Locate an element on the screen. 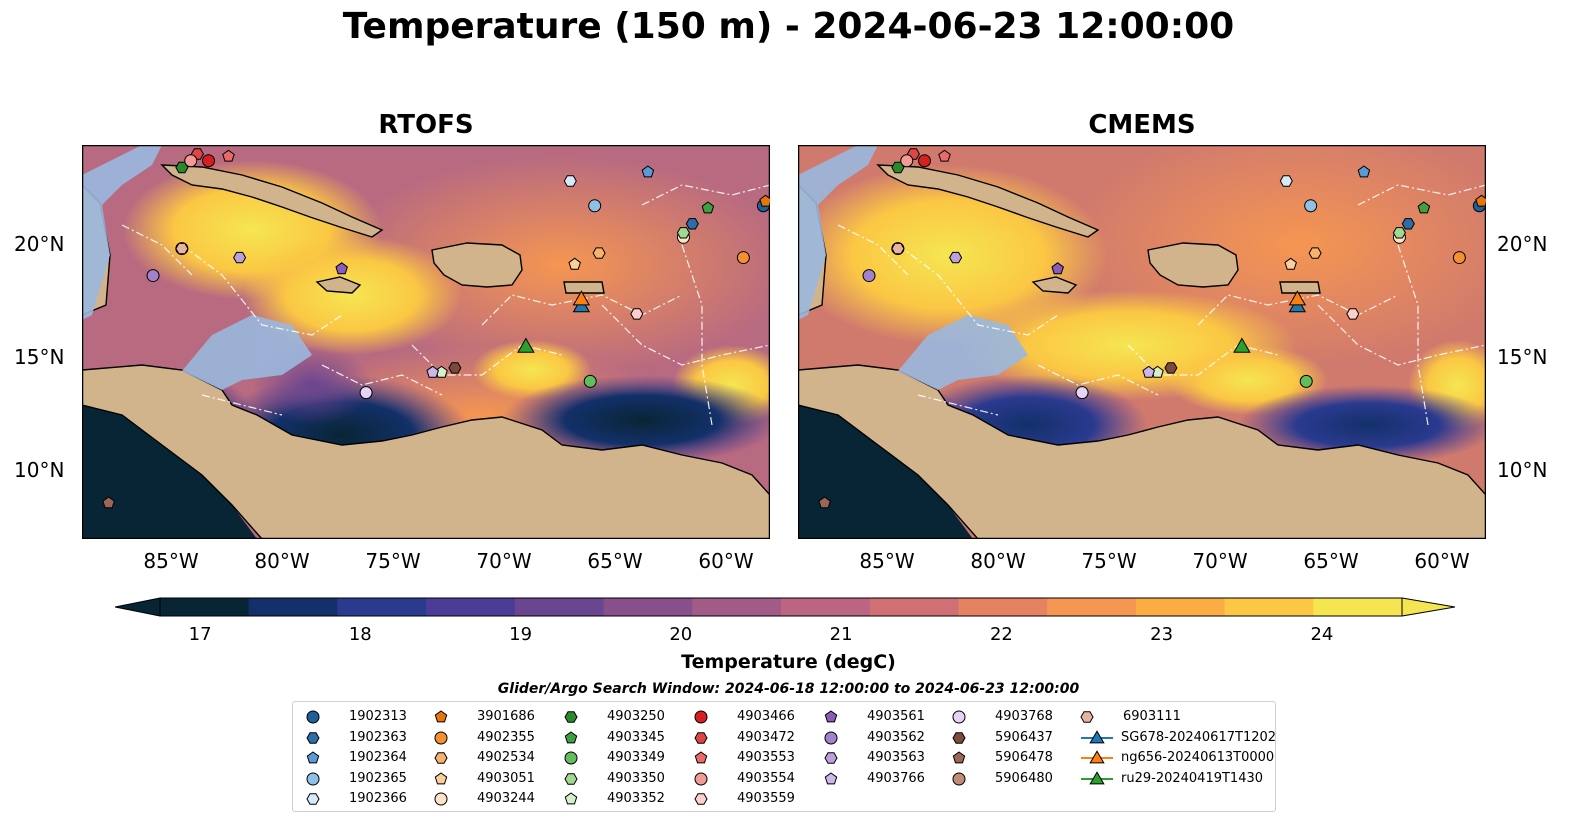 The height and width of the screenshot is (828, 1577). legend-label: ng656-20240613T0000 is located at coordinates (1198, 757).